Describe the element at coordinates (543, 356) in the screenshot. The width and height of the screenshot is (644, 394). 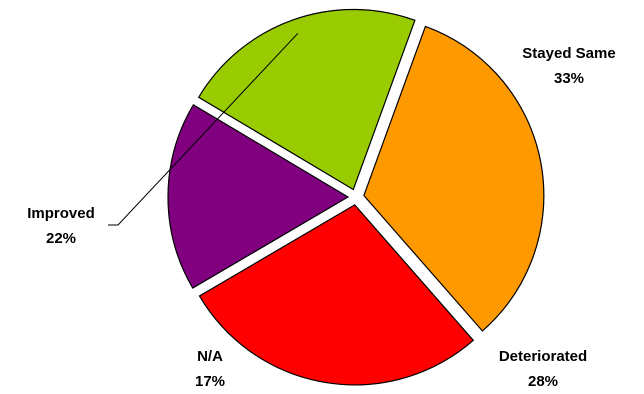
I see `slice-label-deteriorated: Deteriorated` at that location.